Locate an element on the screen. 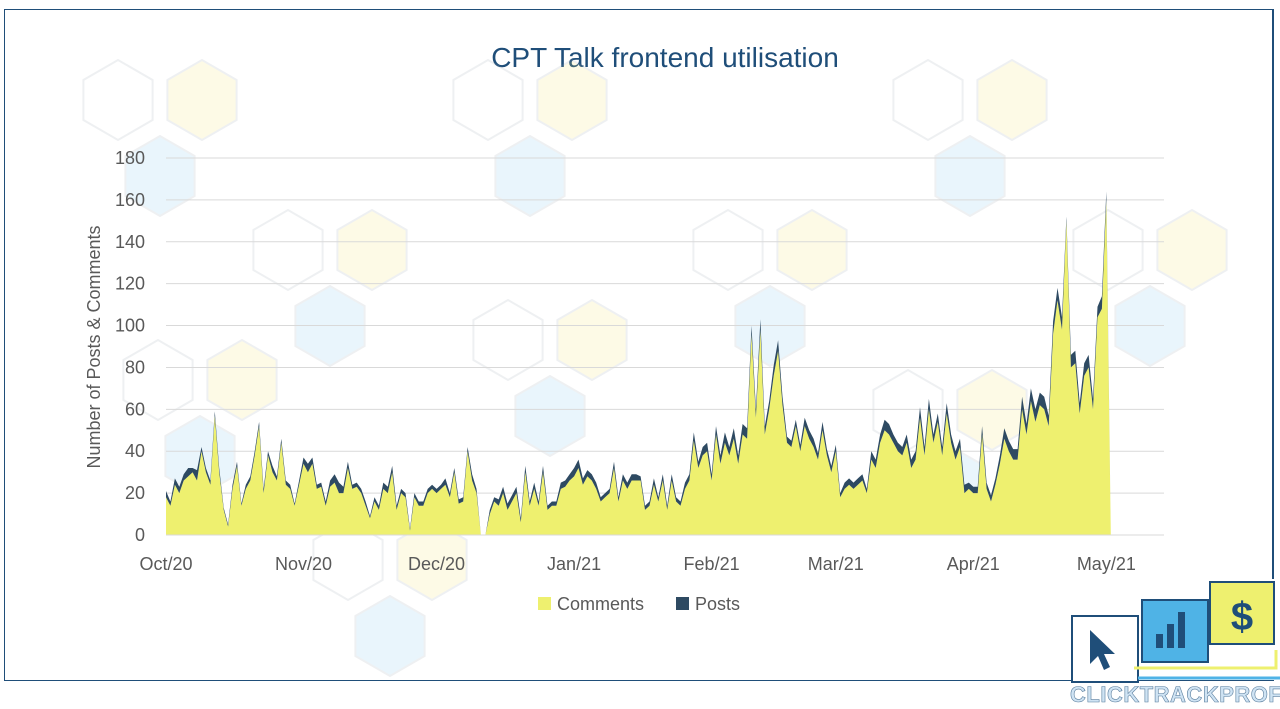  legend-swatch-posts is located at coordinates (682, 603).